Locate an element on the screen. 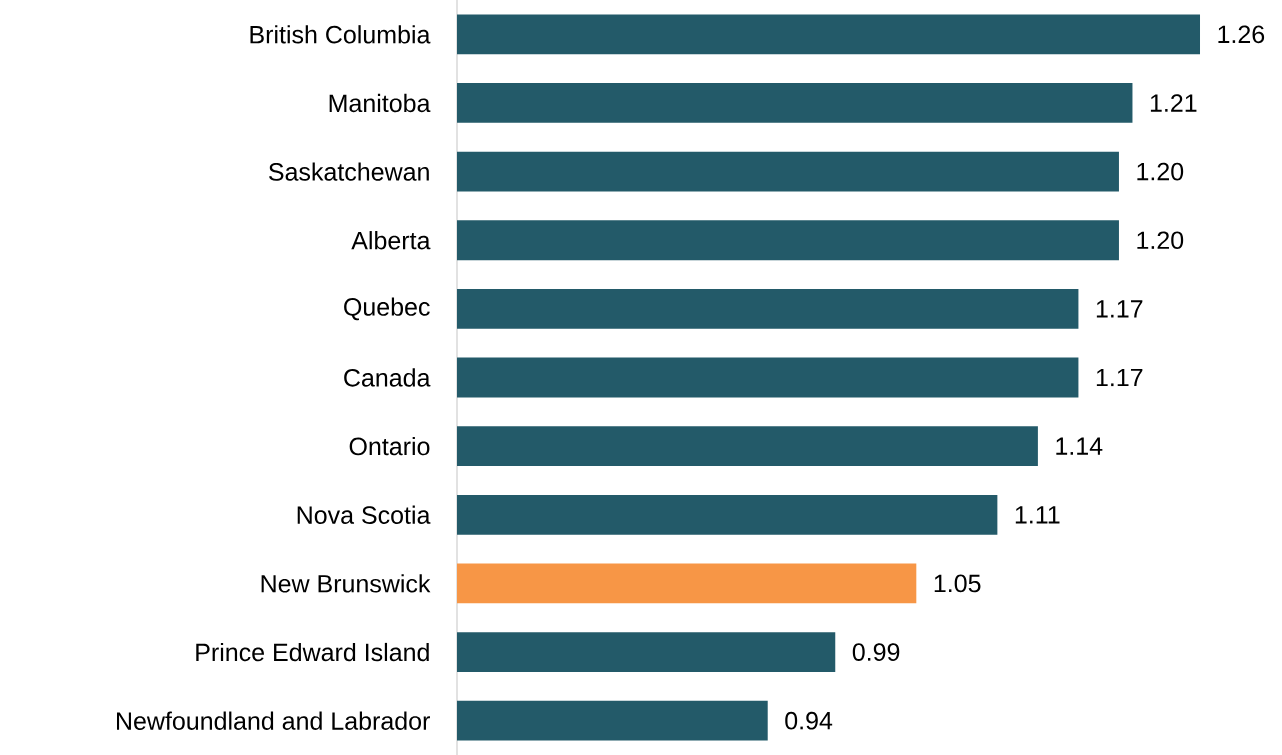 The height and width of the screenshot is (755, 1282). data-label: 1.26 is located at coordinates (1241, 34).